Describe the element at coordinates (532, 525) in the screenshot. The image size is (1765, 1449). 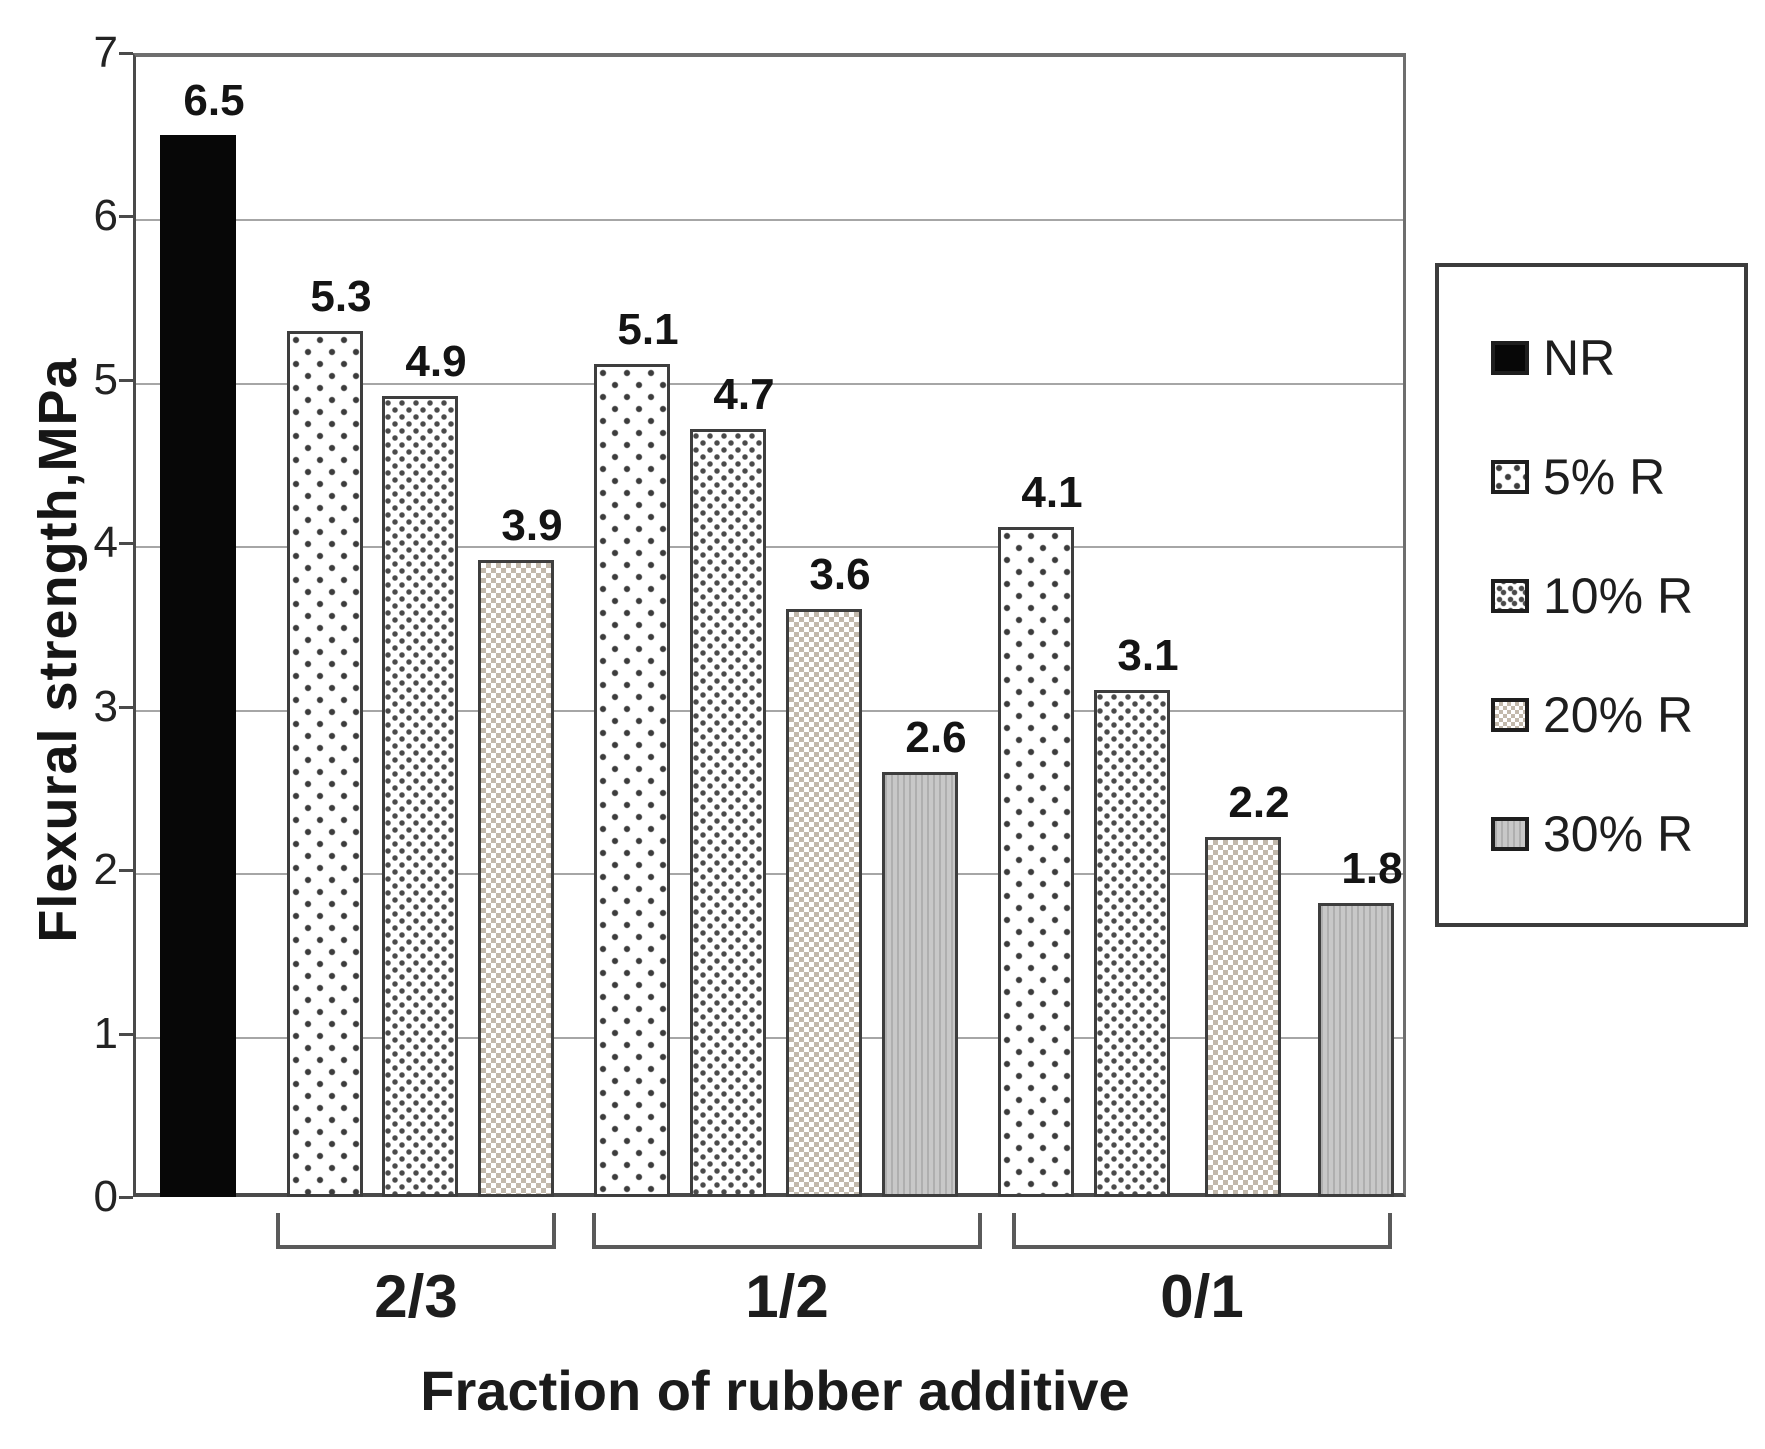
I see `bar-value-label: 3.9` at that location.